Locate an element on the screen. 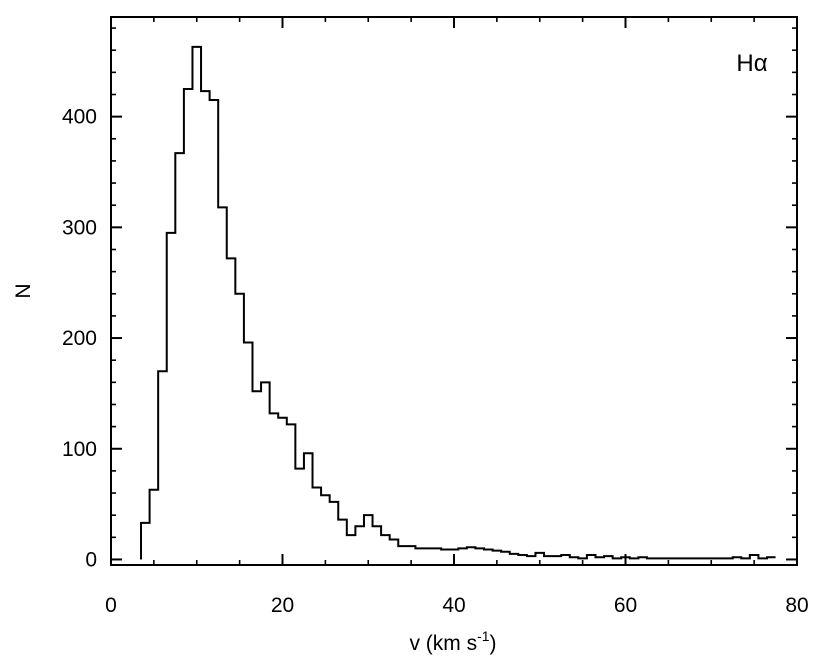  y-tick-label: 100 is located at coordinates (79, 449).